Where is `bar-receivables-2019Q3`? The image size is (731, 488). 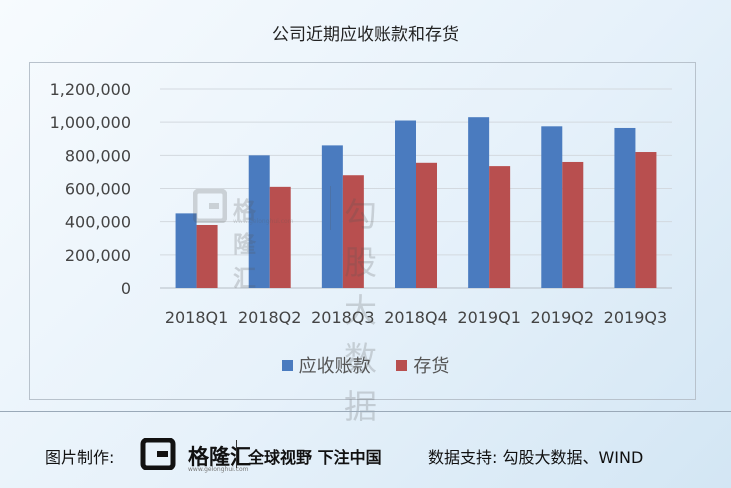
bar-receivables-2019Q3 is located at coordinates (625, 208).